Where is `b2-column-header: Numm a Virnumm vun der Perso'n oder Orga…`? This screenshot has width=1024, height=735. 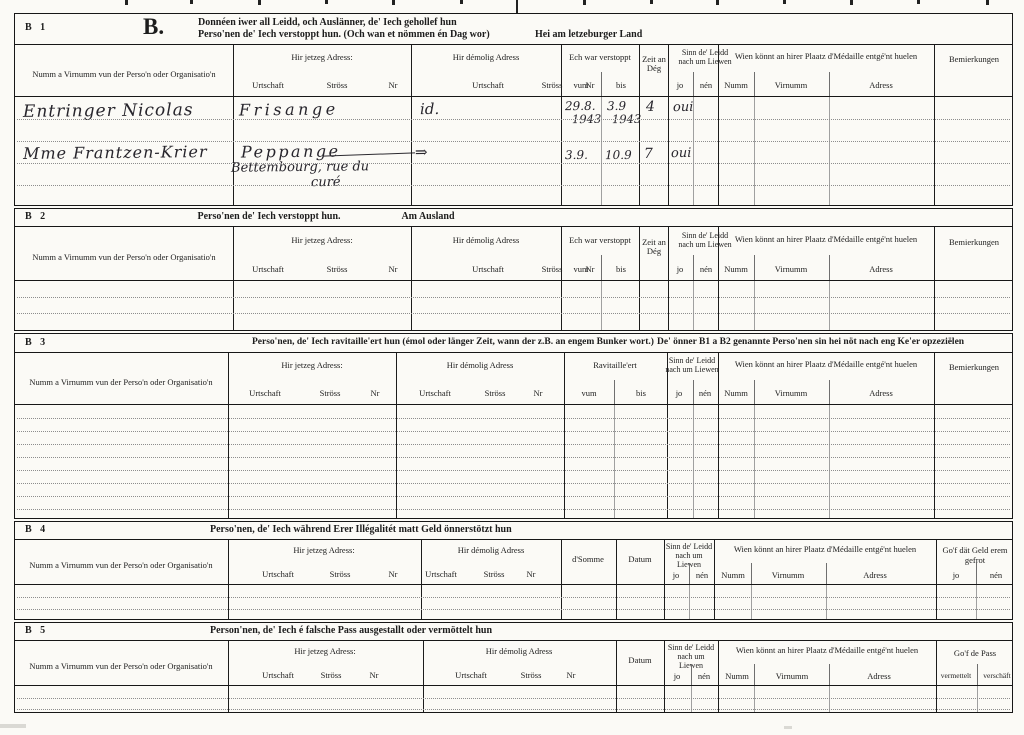
b2-column-header: Numm a Virnumm vun der Perso'n oder Orga… is located at coordinates (513, 254).